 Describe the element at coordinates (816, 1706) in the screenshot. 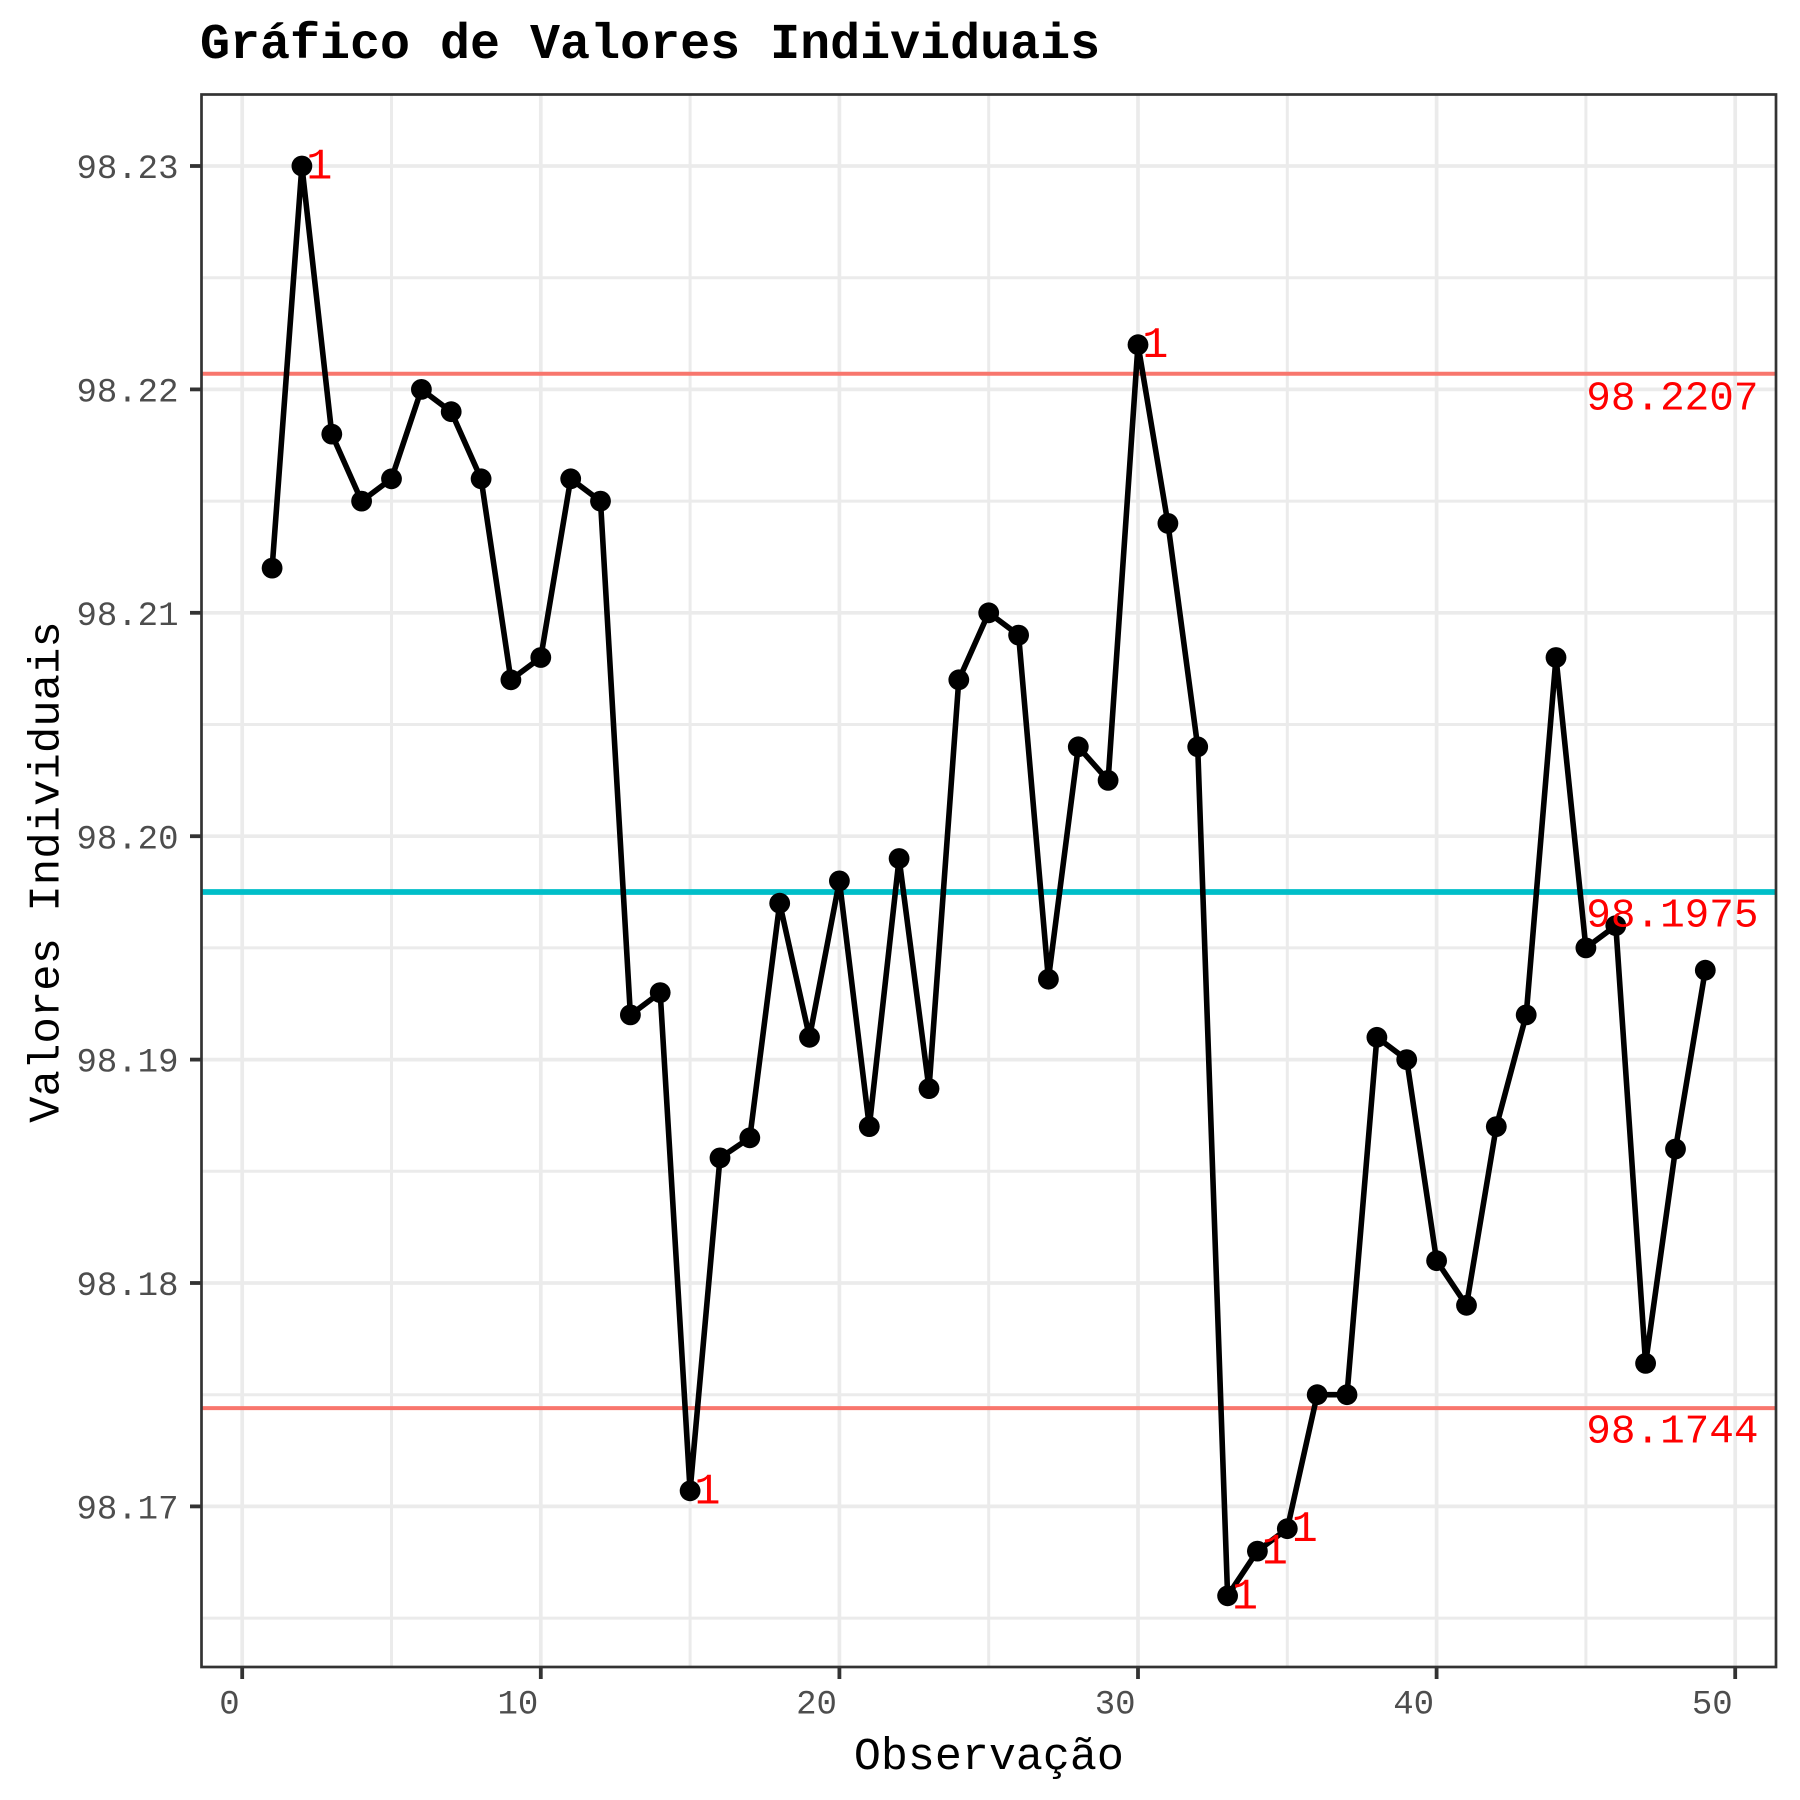

I see `svg-text: 20` at that location.